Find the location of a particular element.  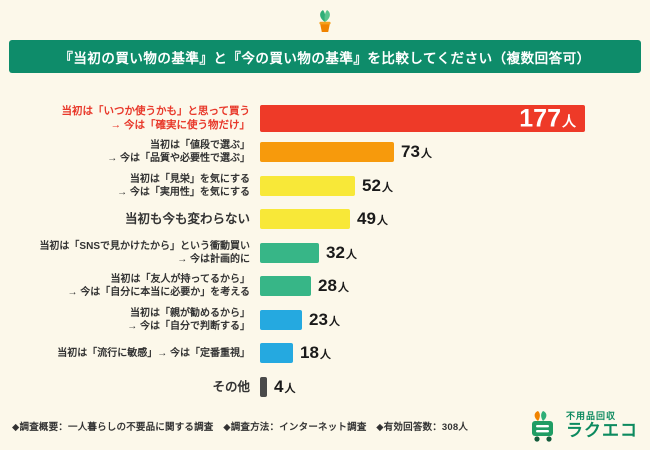

bar-track: 52人 is located at coordinates (452, 185).